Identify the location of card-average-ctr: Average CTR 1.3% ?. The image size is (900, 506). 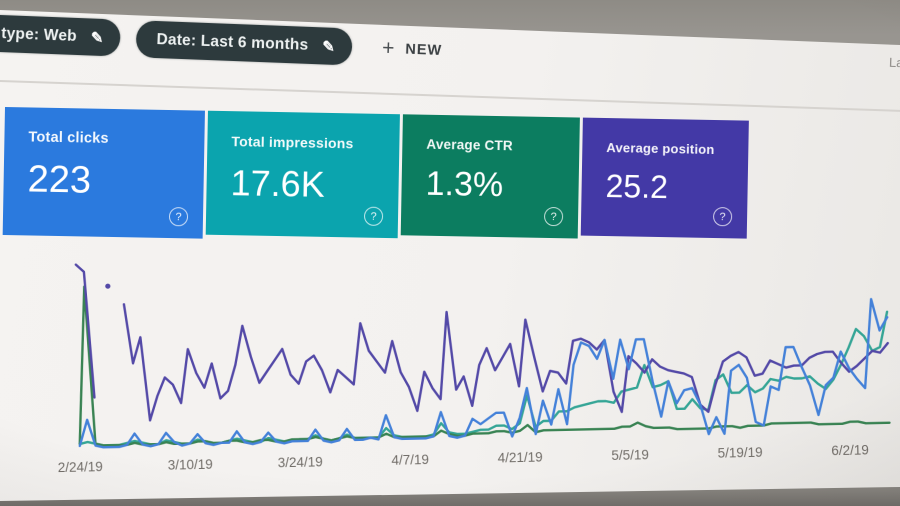
(490, 176).